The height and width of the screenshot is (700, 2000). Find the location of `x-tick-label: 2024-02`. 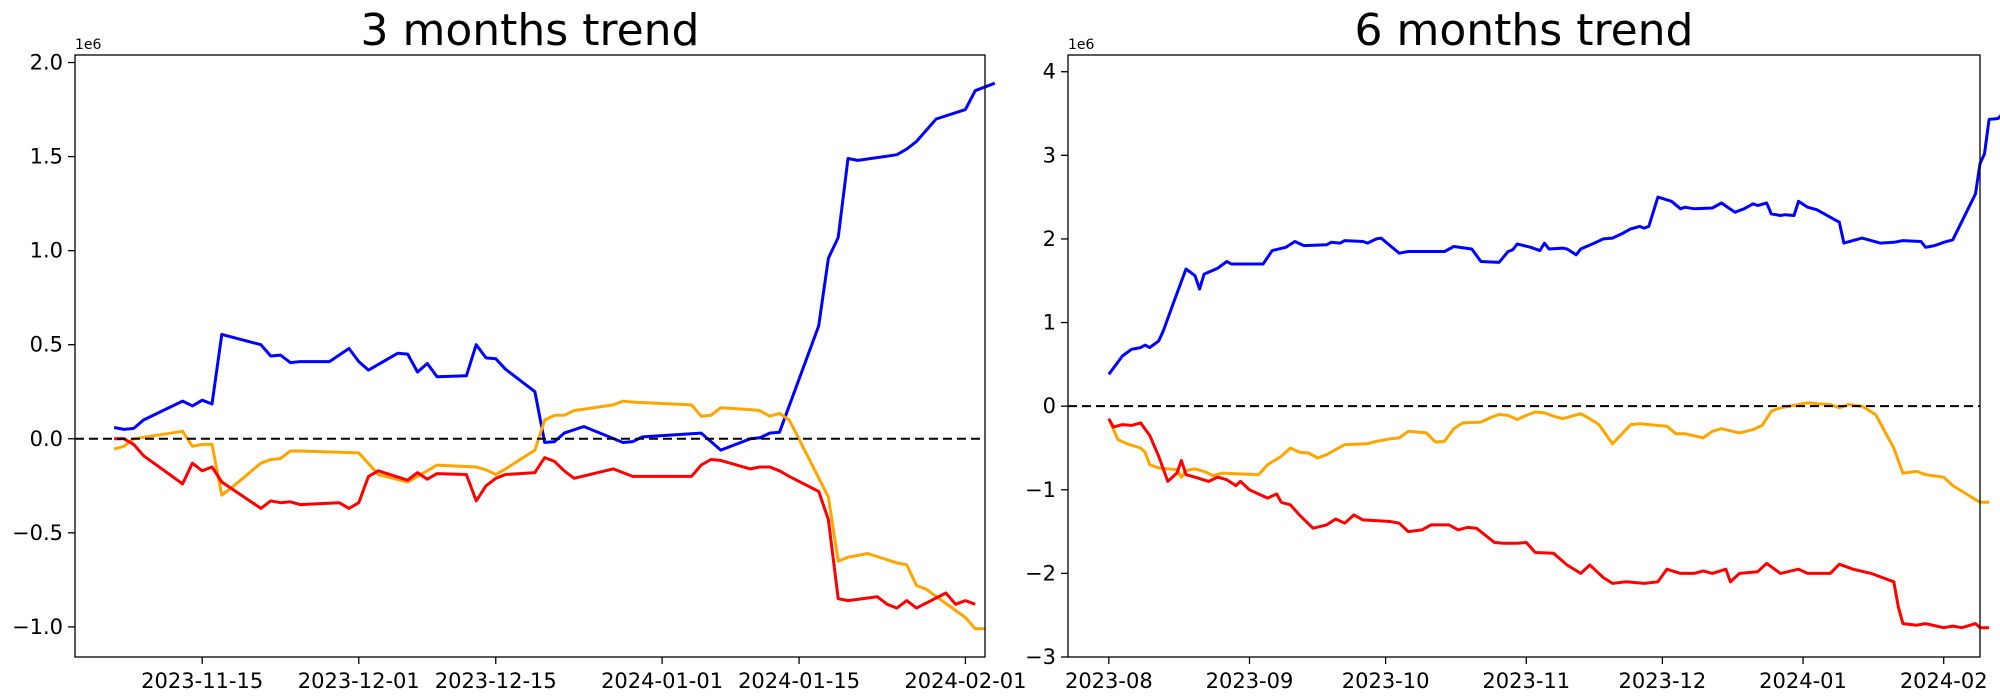

x-tick-label: 2024-02 is located at coordinates (1944, 681).